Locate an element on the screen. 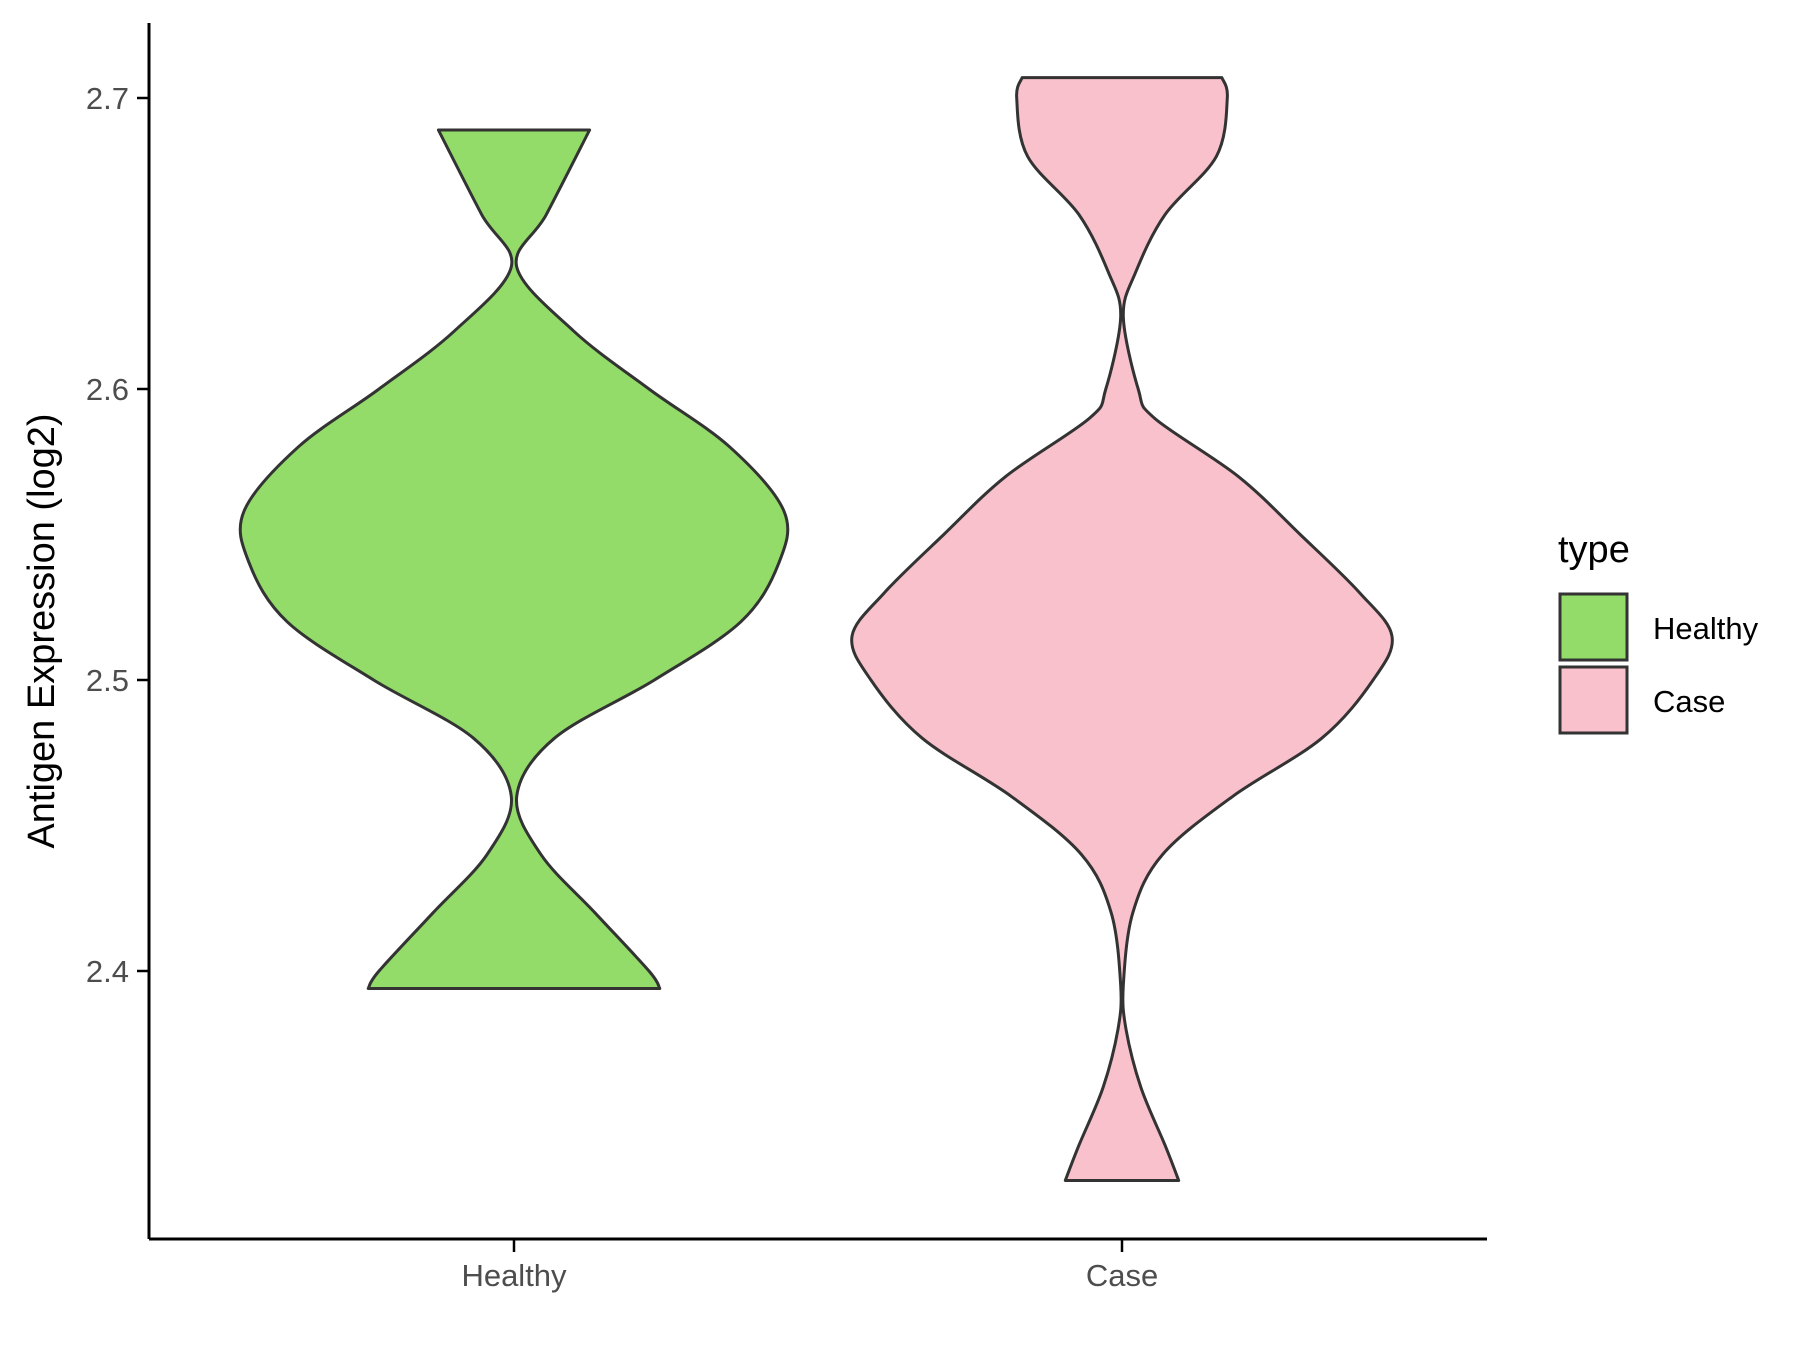 The height and width of the screenshot is (1350, 1800). legend: type Healthy Case is located at coordinates (1658, 632).